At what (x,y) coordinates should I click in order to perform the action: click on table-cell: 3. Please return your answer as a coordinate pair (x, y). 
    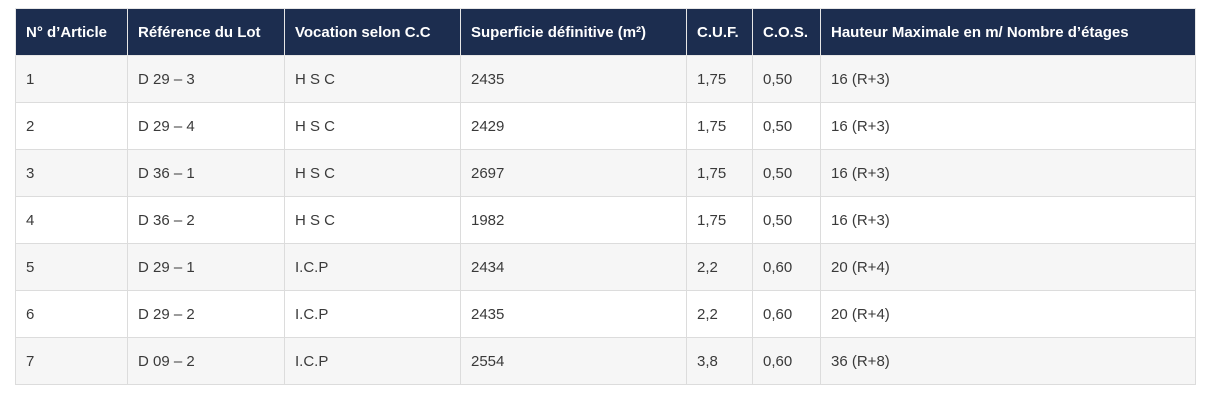
    Looking at the image, I should click on (71, 173).